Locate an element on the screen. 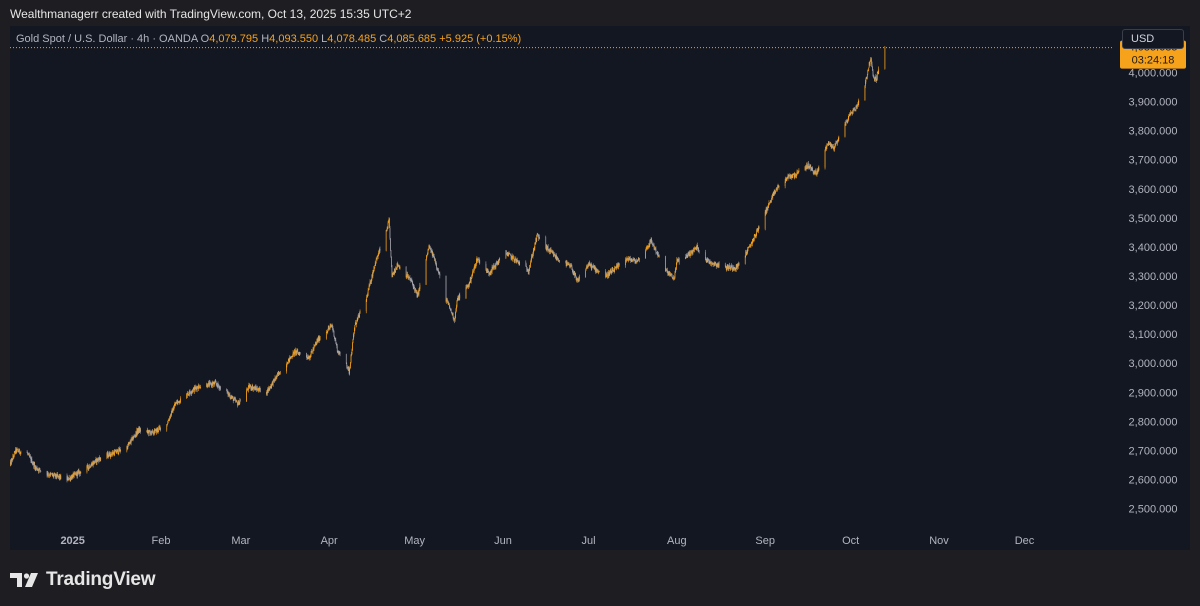 Image resolution: width=1200 pixels, height=606 pixels. y-tick-label: 3,900.000 is located at coordinates (1153, 103).